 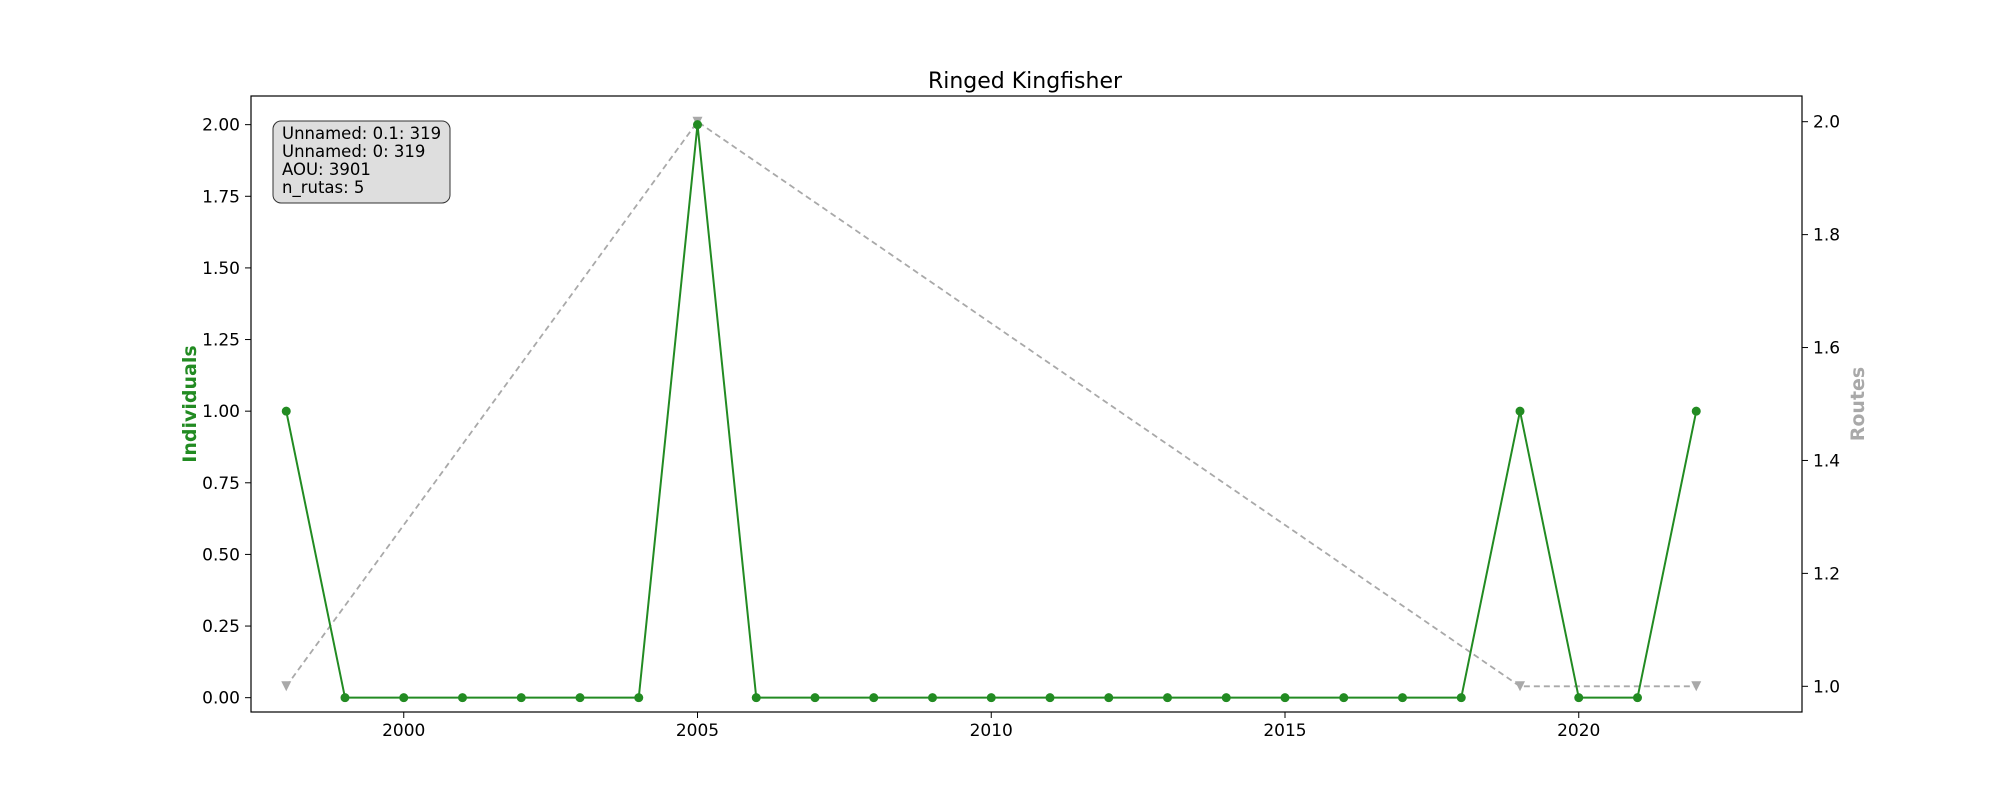 What do you see at coordinates (353, 151) in the screenshot?
I see `info-line-unnamed-0: Unnamed: 0: 319` at bounding box center [353, 151].